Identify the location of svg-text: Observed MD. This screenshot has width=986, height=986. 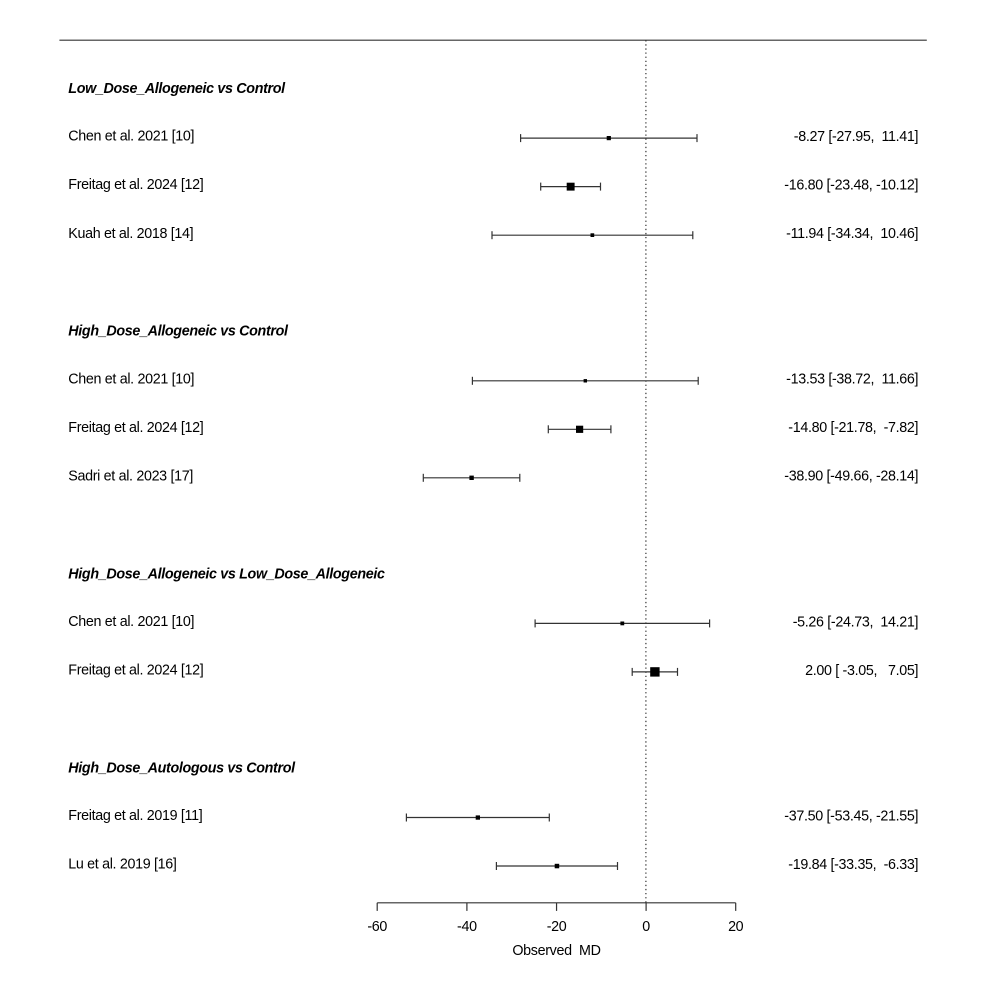
(556, 951).